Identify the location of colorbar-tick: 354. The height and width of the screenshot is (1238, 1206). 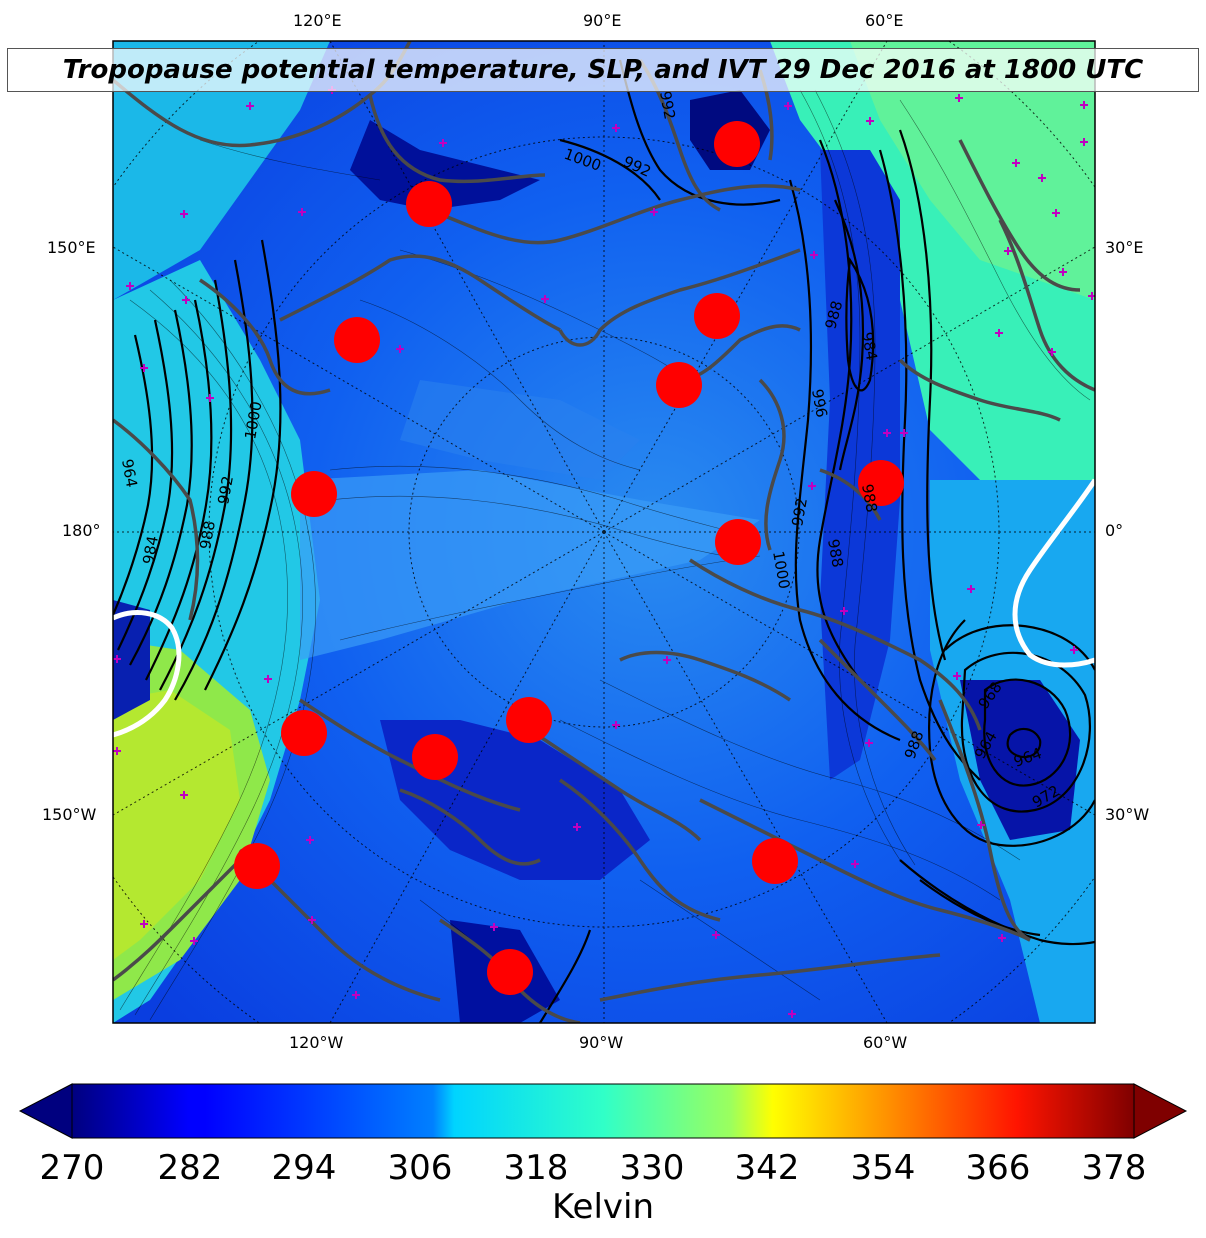
(883, 1168).